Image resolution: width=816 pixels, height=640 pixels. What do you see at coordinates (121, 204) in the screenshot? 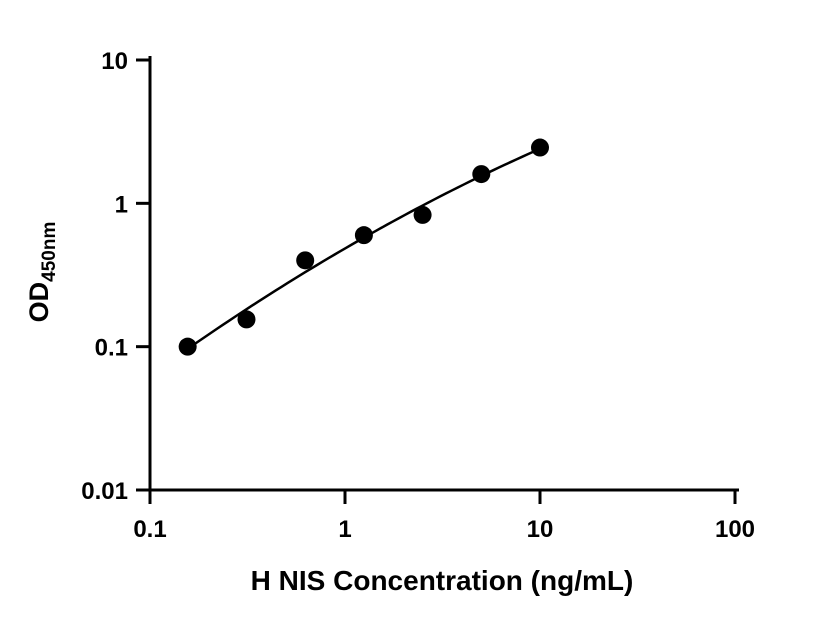
I see `y-tick-label: 1` at bounding box center [121, 204].